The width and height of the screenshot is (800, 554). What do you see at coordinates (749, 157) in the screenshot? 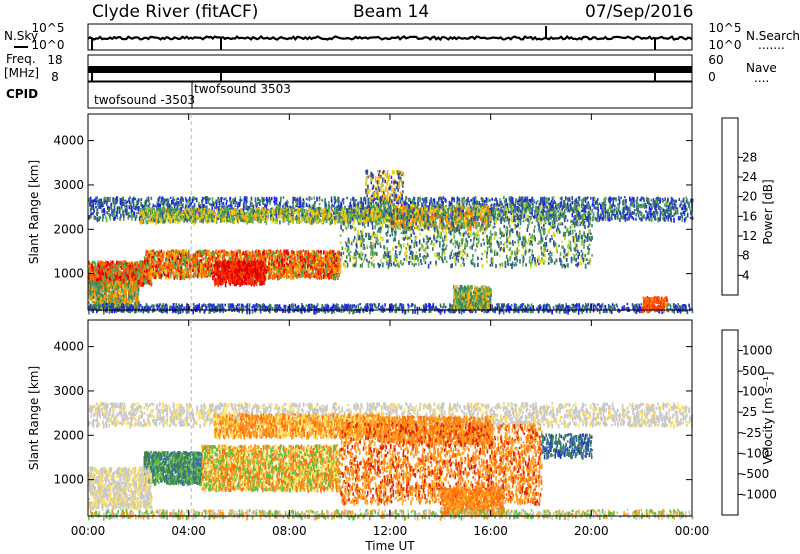
I see `power-colorbar-tick: 28` at bounding box center [749, 157].